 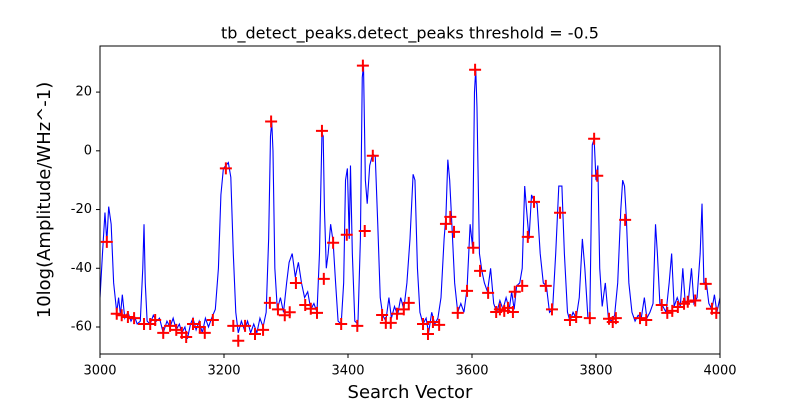 I want to click on x-tick-label: 3200, so click(x=223, y=371).